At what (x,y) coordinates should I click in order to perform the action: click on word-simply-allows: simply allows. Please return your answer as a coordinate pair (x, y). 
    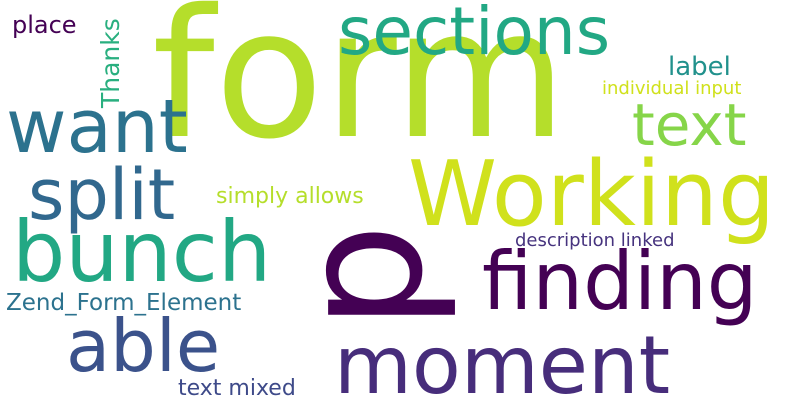
    Looking at the image, I should click on (290, 196).